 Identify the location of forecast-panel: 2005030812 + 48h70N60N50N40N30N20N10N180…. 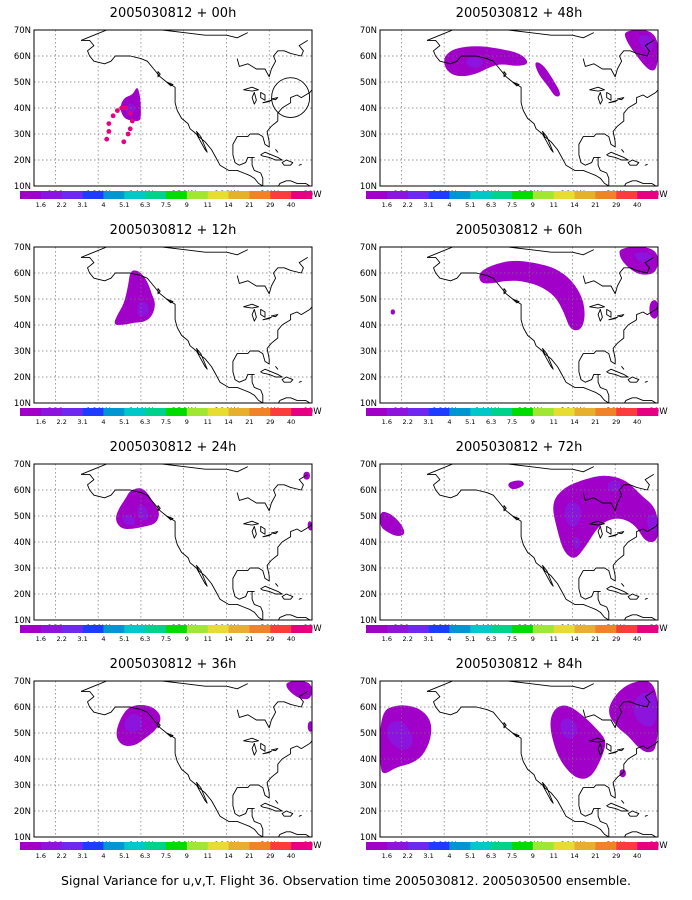
(519, 108).